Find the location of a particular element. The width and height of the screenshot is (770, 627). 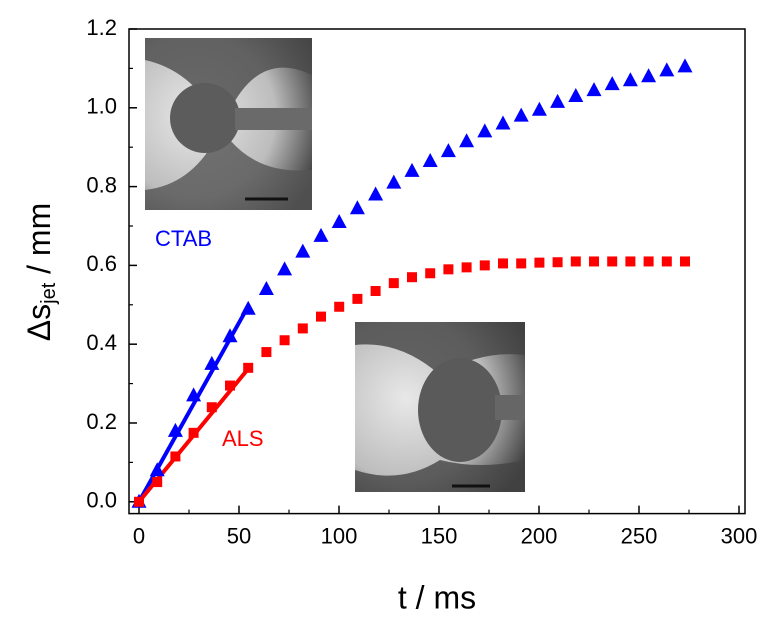

y-tick-label: 0.4 is located at coordinates (101, 342).